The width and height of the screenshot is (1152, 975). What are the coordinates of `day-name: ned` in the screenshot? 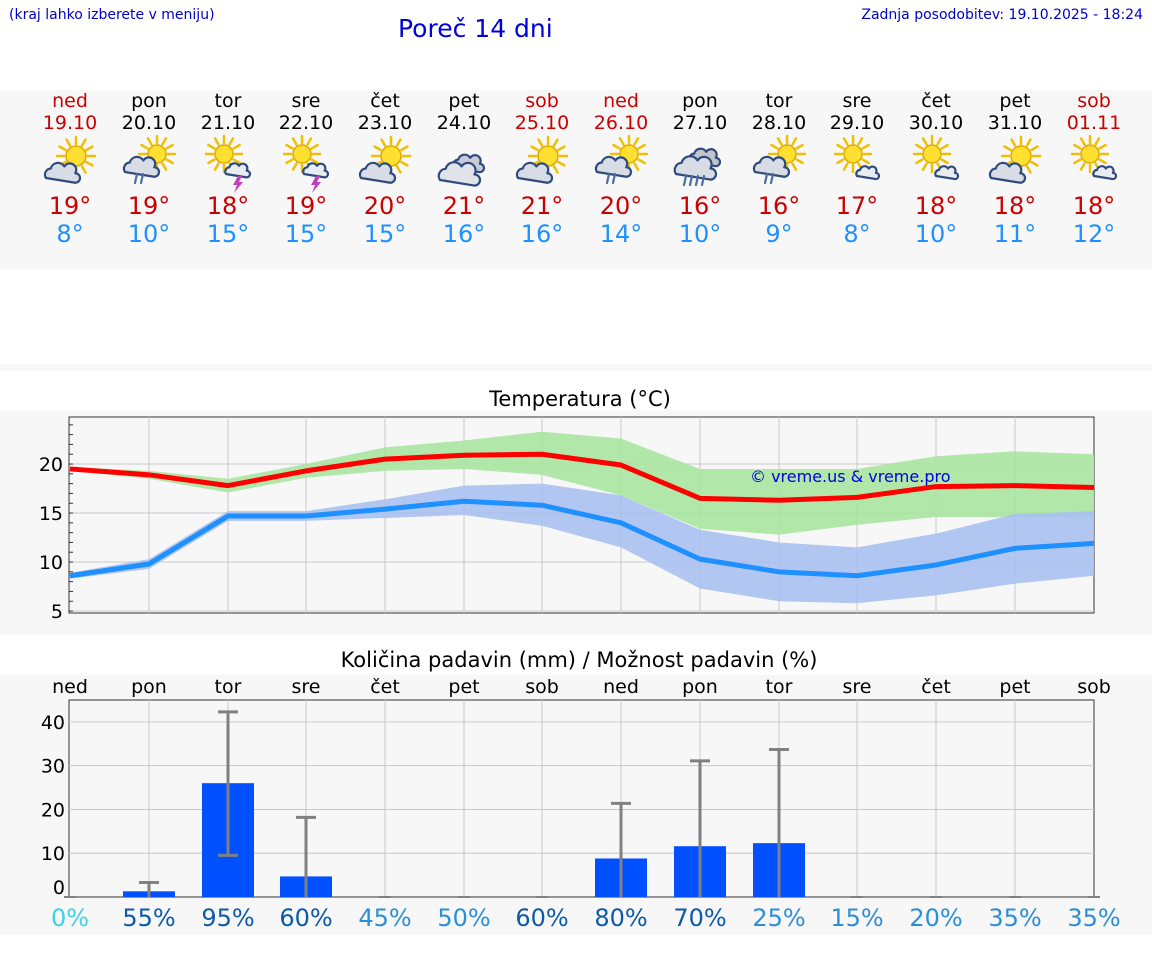 It's located at (621, 101).